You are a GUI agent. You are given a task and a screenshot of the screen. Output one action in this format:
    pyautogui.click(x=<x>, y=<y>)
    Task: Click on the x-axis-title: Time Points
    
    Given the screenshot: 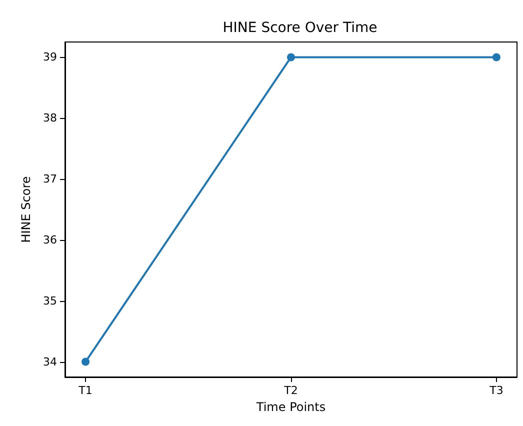 What is the action you would take?
    pyautogui.click(x=290, y=407)
    